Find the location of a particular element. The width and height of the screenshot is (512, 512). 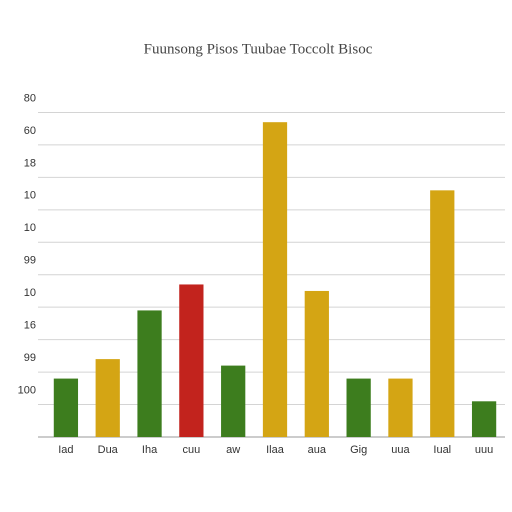

x-tick-label: Iad is located at coordinates (65, 450).